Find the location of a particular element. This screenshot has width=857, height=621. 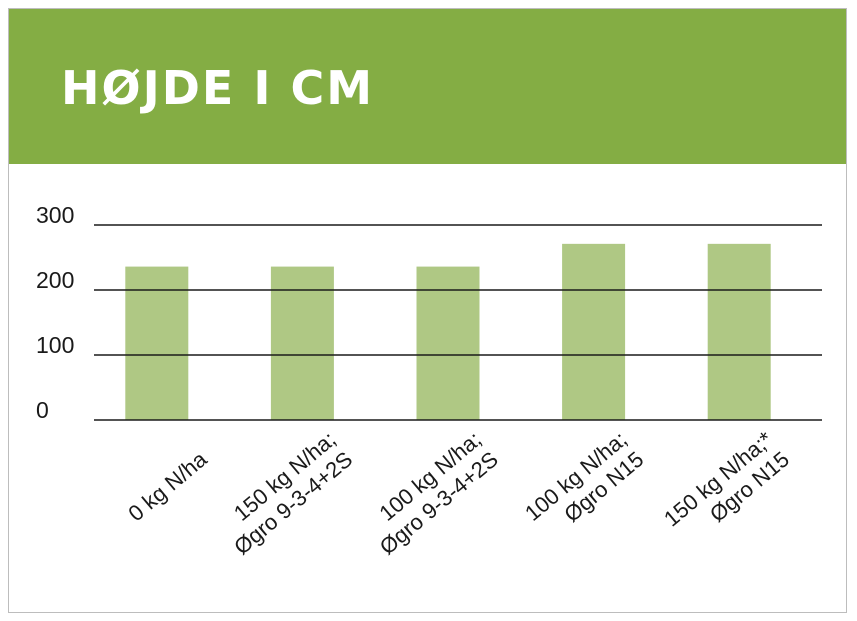

chart-title: HØJDE I CM is located at coordinates (218, 88).